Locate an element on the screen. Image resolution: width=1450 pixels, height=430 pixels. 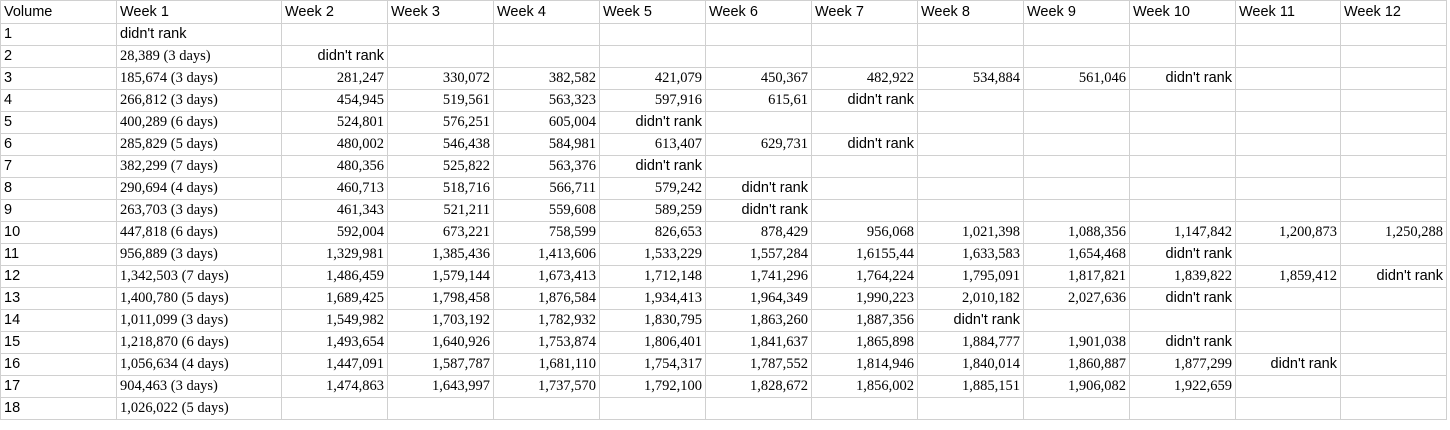
week-cell: 904,463 (3 days) is located at coordinates (199, 386).